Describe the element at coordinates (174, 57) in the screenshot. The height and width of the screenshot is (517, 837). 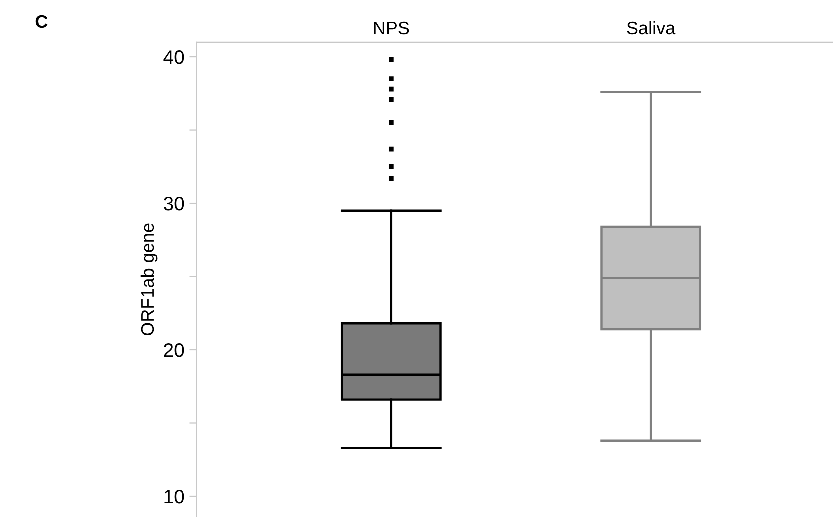
I see `y-tick-label: 40` at that location.